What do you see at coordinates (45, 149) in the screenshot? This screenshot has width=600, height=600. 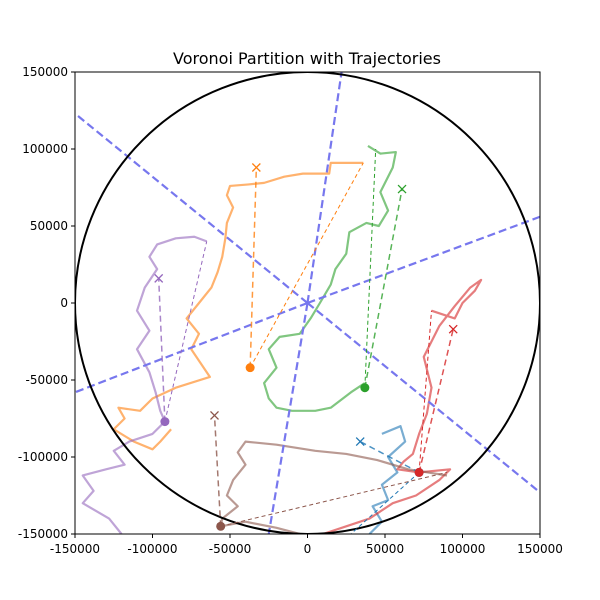 I see `y-tick-label: 100000` at bounding box center [45, 149].